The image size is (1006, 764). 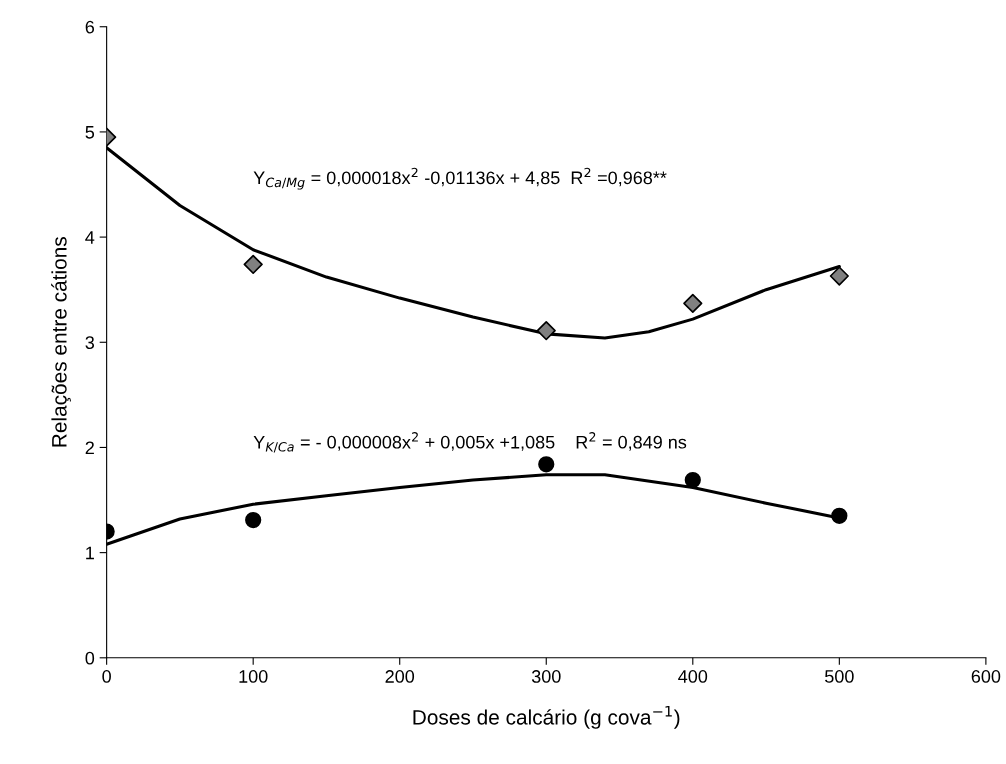 I want to click on y-tick-label: 1, so click(x=90, y=553).